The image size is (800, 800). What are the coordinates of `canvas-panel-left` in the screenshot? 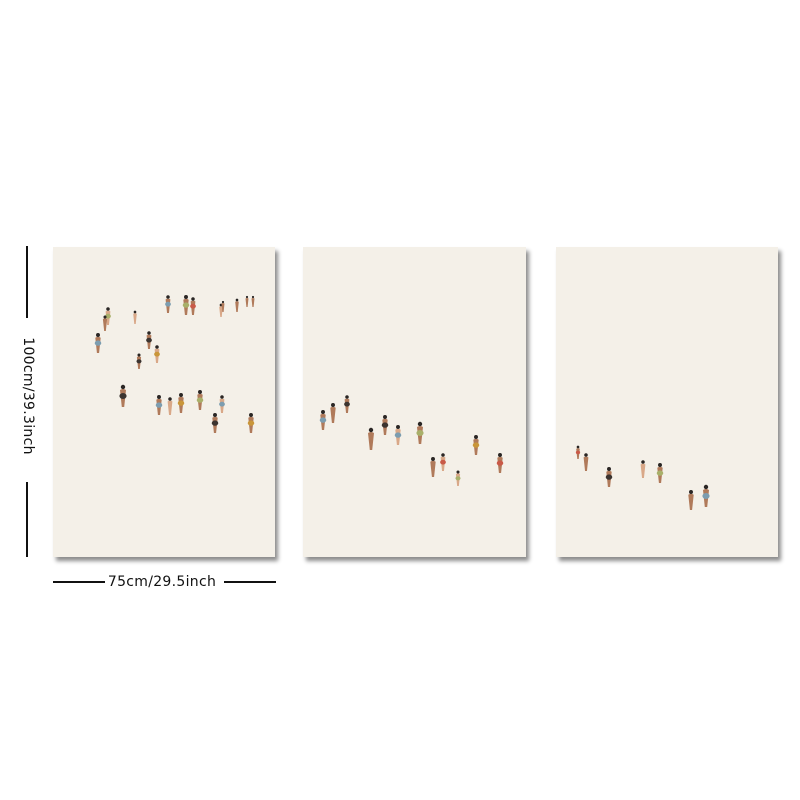 It's located at (164, 402).